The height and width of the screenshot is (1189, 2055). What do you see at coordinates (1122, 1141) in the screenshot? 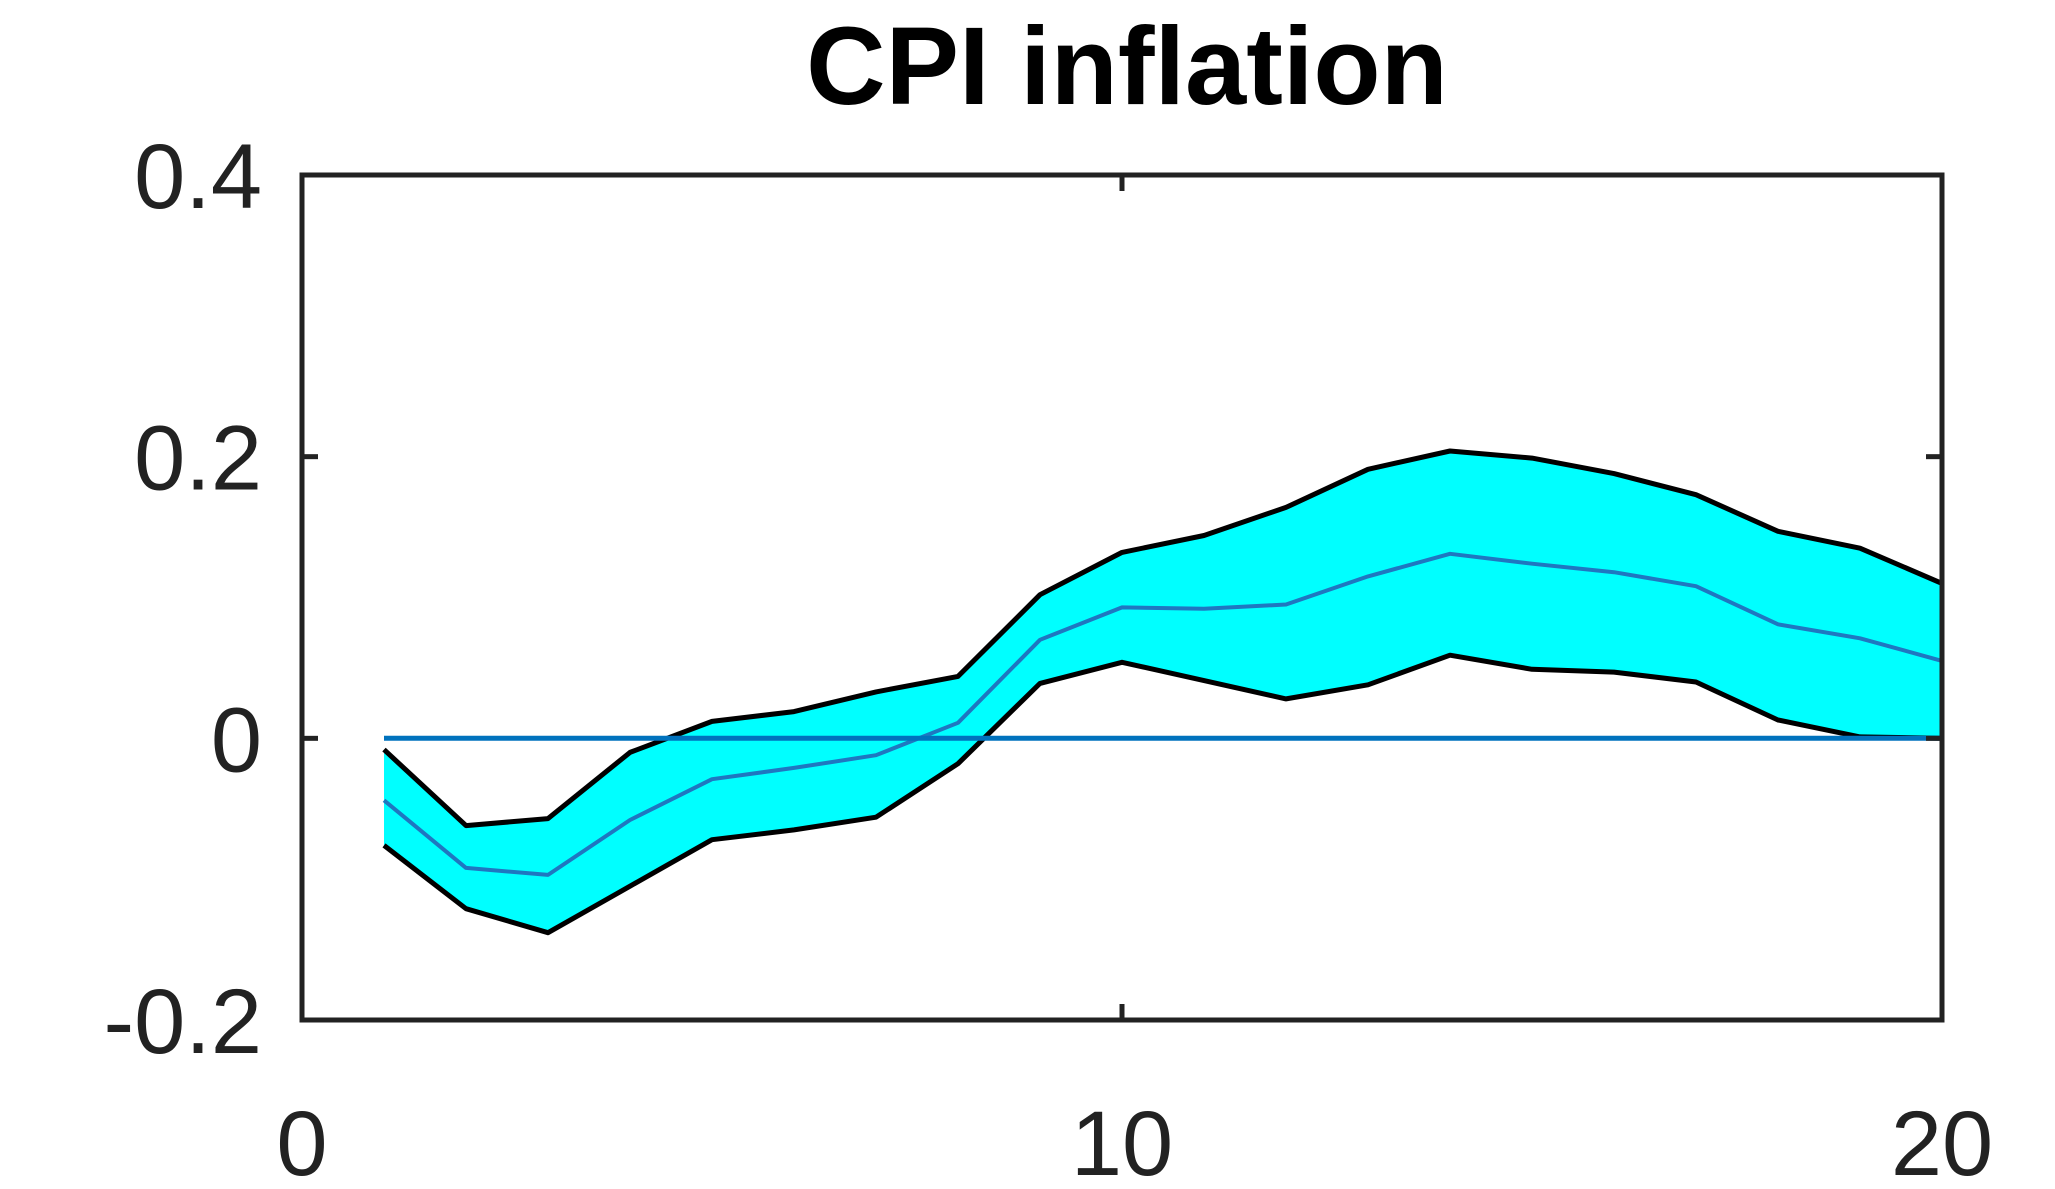
I see `x-tick-label: 10` at bounding box center [1122, 1141].